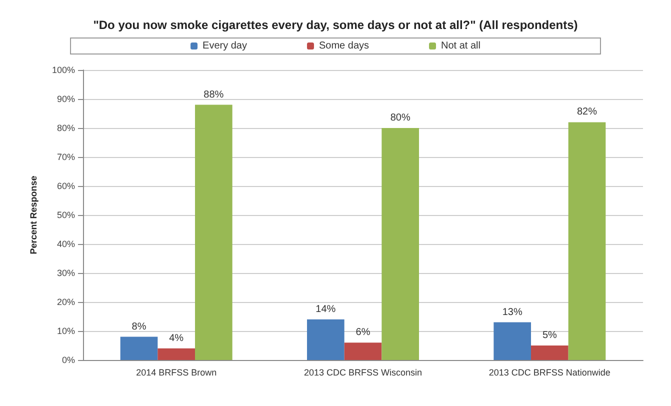 The image size is (671, 406). What do you see at coordinates (549, 373) in the screenshot?
I see `x-tick-label: 2013 CDC BRFSS Nationwide` at bounding box center [549, 373].